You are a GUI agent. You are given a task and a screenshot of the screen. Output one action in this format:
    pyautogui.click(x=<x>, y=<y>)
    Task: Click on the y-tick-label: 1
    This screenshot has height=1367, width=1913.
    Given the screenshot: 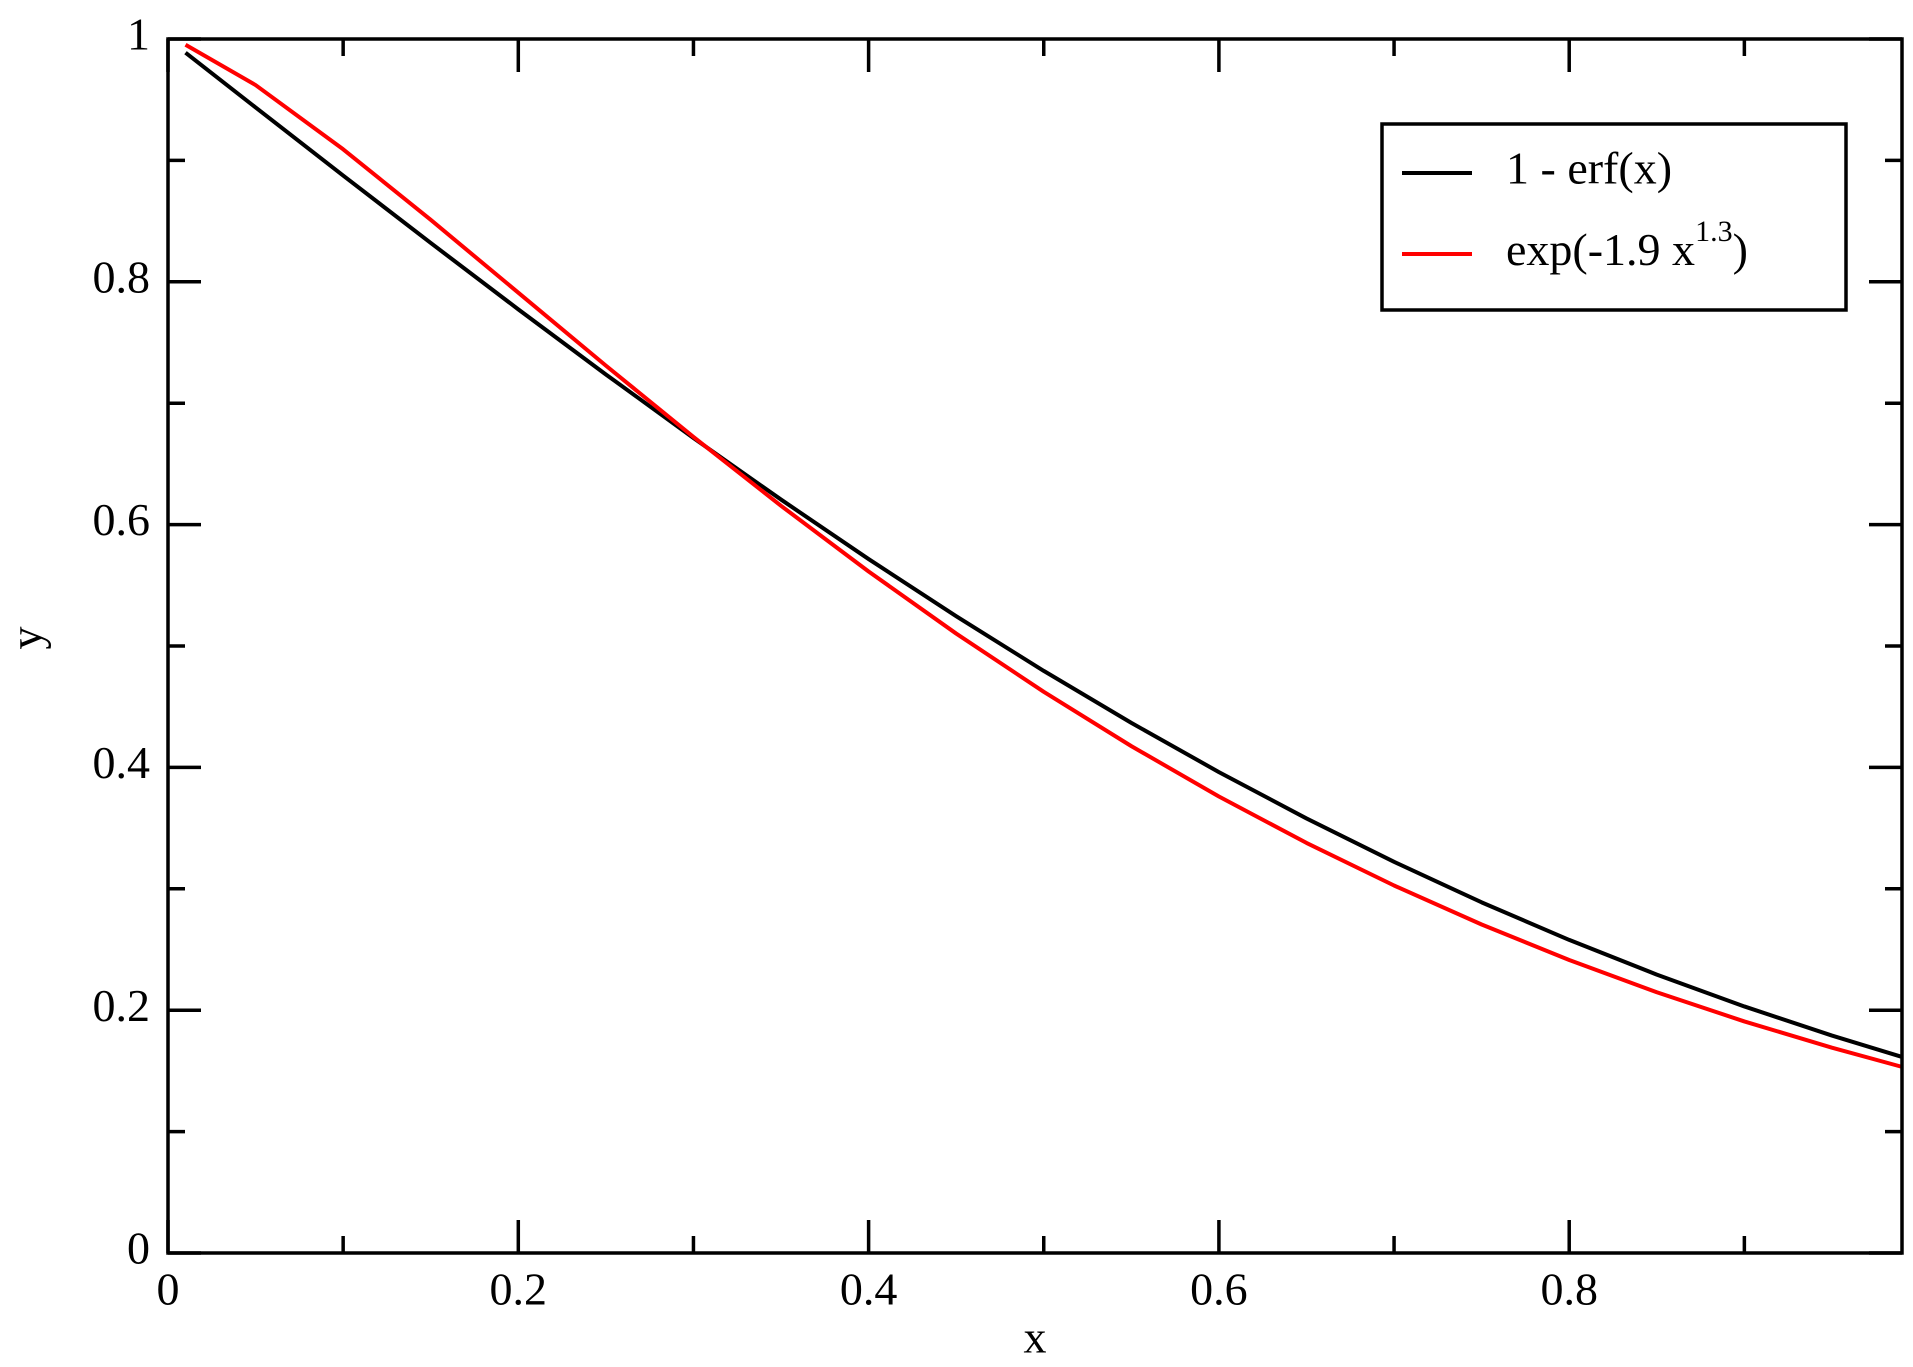 What is the action you would take?
    pyautogui.click(x=138, y=34)
    